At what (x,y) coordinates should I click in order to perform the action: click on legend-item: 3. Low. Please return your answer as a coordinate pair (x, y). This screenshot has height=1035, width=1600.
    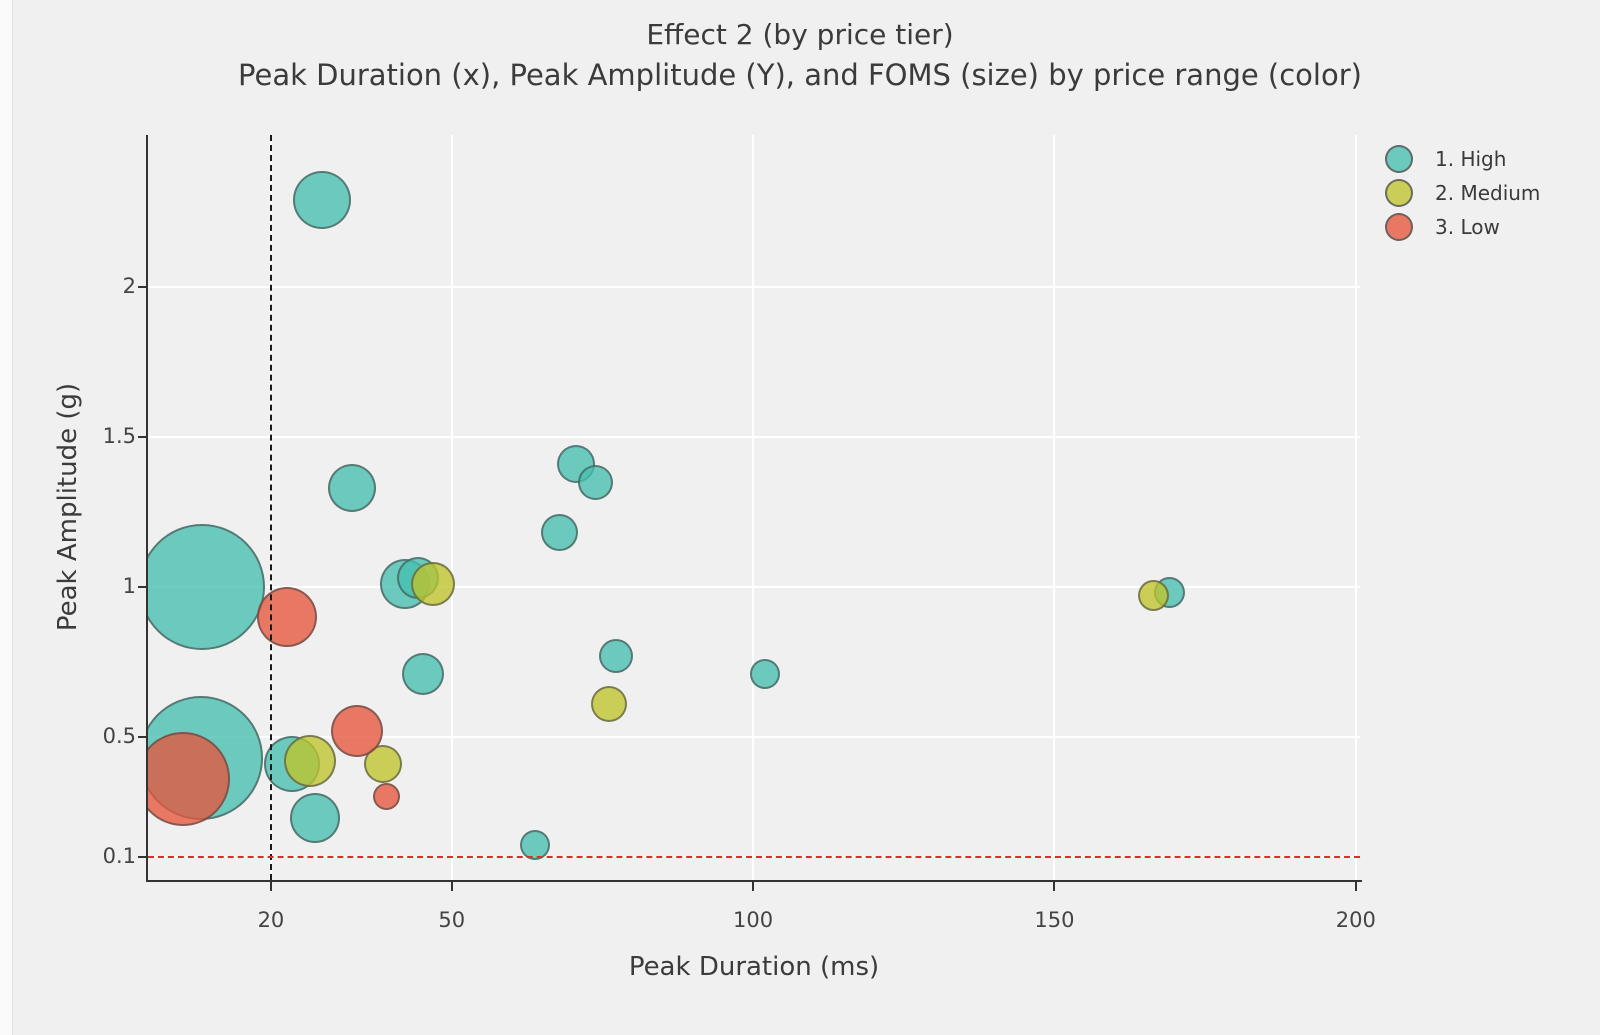
    Looking at the image, I should click on (1462, 227).